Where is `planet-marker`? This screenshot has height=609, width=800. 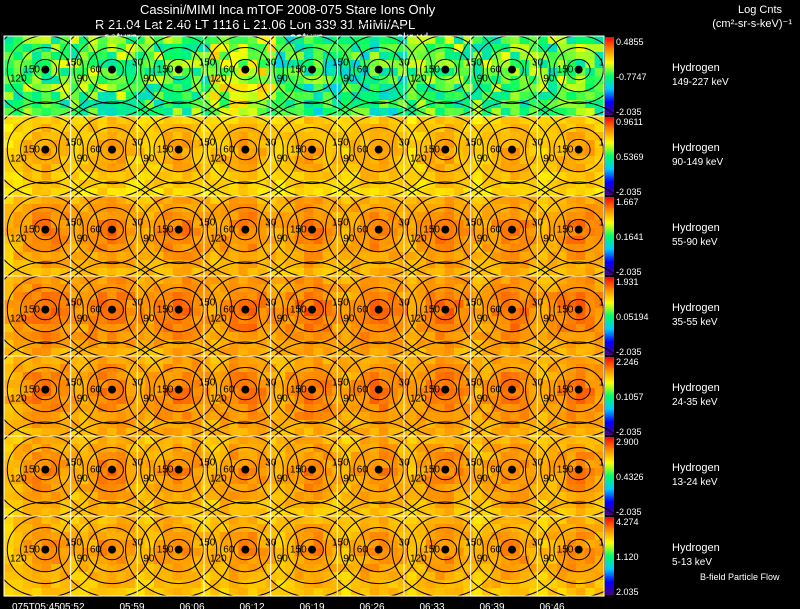
planet-marker is located at coordinates (178, 389).